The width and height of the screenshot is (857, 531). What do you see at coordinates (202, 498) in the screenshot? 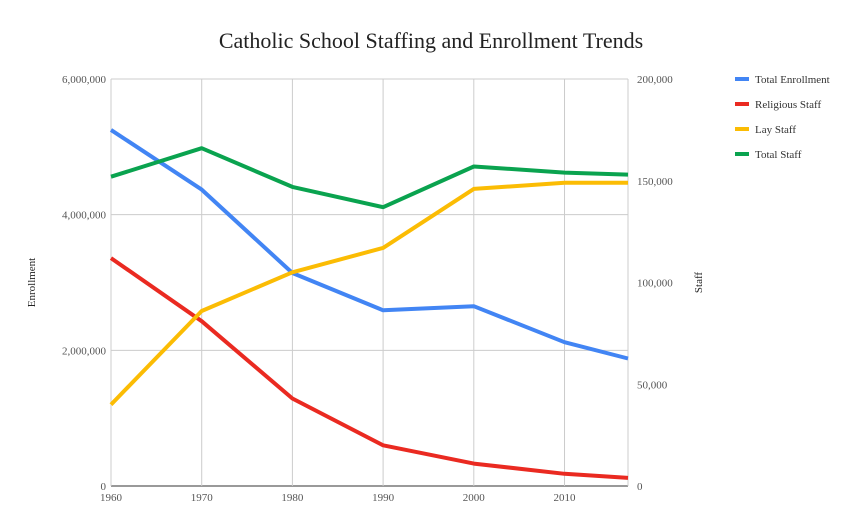
I see `x-tick-label: 1970` at bounding box center [202, 498].